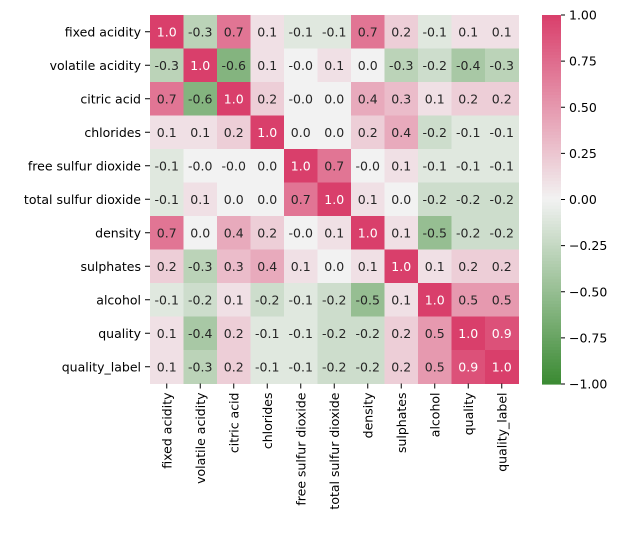 The width and height of the screenshot is (625, 535). What do you see at coordinates (574, 200) in the screenshot?
I see `colorbar: 1.00 0.75 0.50 0.25 0.00 −0.25 −0.50 −0.75 −1.00` at bounding box center [574, 200].